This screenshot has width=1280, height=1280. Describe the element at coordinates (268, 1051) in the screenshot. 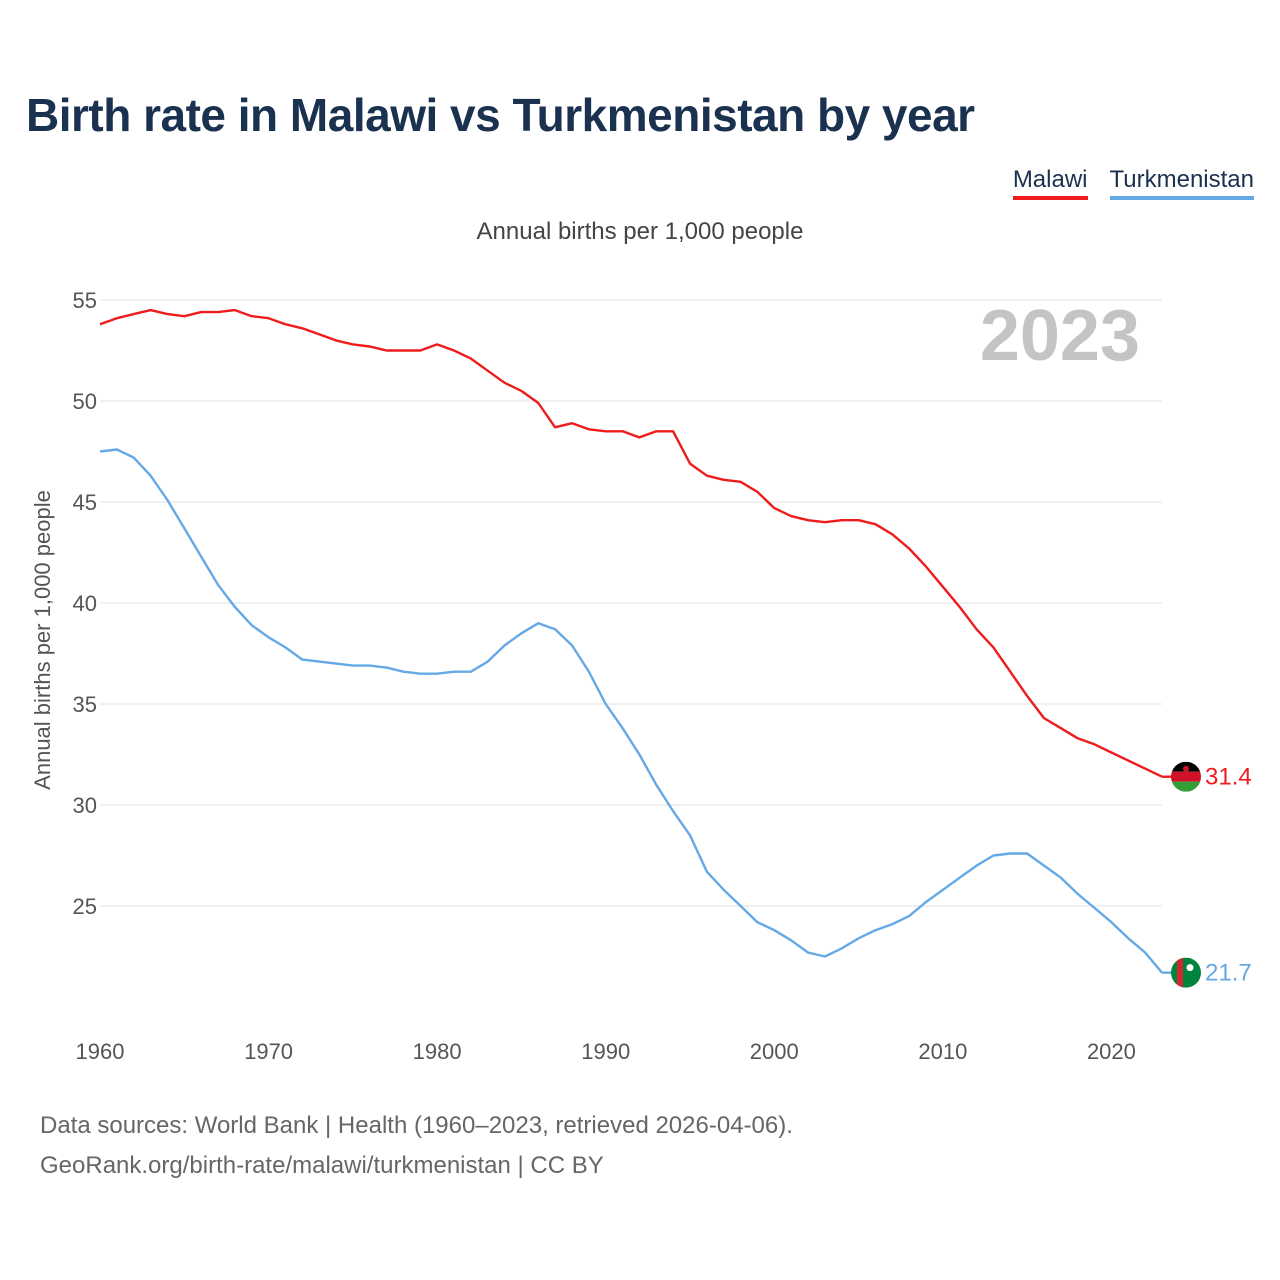

I see `x-tick-label-1970: 1970` at that location.